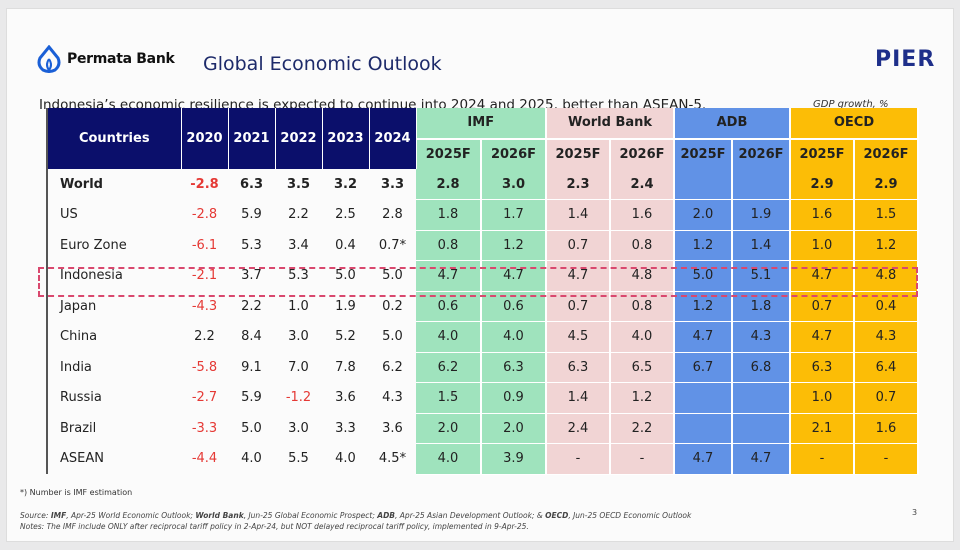 This screenshot has width=960, height=550. What do you see at coordinates (761, 153) in the screenshot?
I see `header-adb-2026f: 2026F` at bounding box center [761, 153].